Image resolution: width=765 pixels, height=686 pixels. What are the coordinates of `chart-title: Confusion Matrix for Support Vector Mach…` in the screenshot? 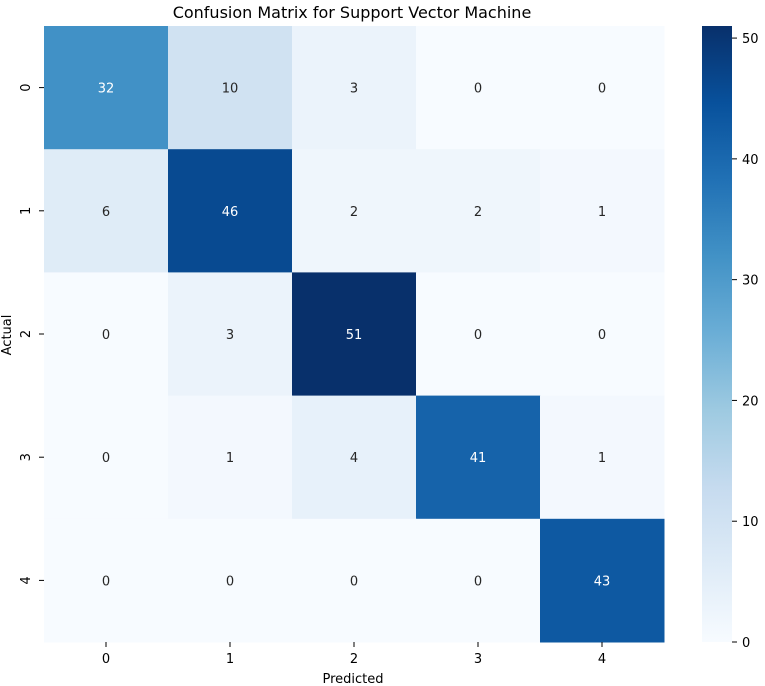 It's located at (352, 12).